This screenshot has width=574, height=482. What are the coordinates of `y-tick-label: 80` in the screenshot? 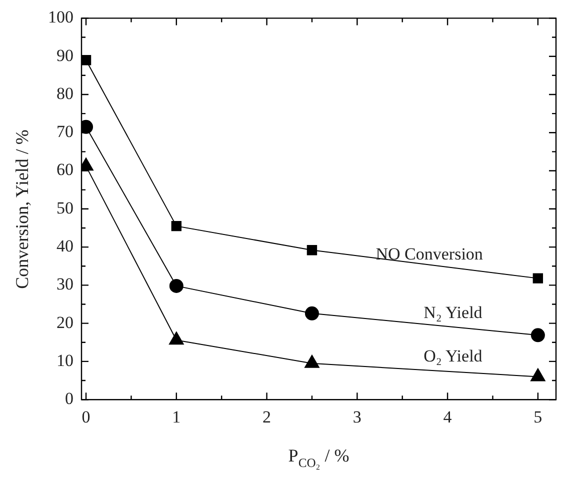 It's located at (65, 93).